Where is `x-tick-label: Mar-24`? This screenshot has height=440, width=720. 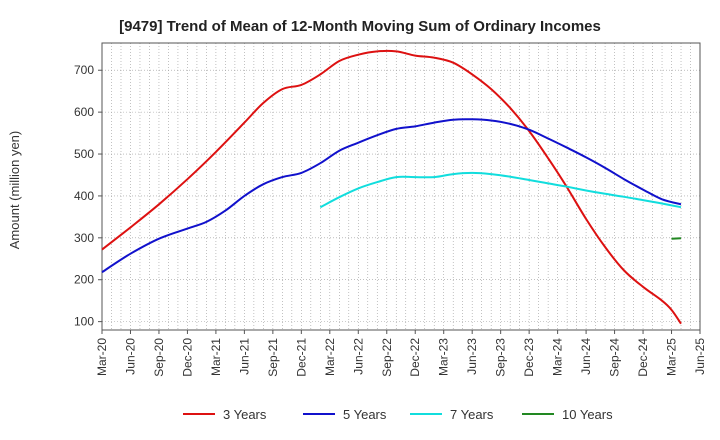
x-tick-label: Mar-24 is located at coordinates (558, 357).